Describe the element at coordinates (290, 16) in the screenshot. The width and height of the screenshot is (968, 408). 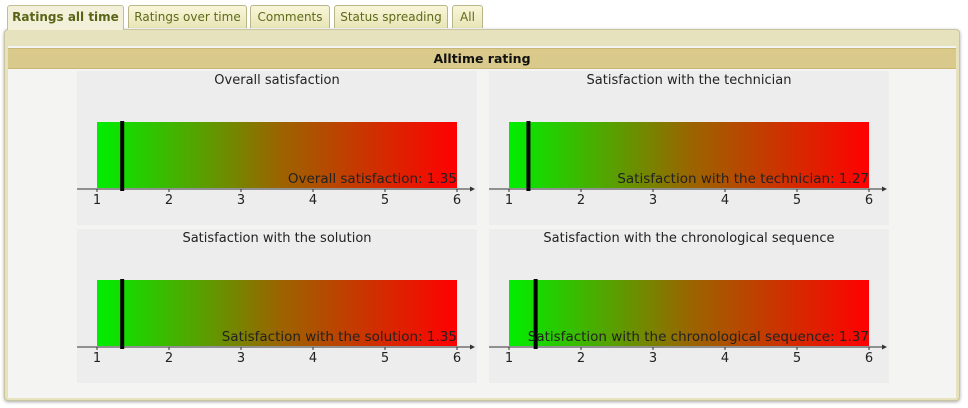
I see `tab-comments: Comments` at that location.